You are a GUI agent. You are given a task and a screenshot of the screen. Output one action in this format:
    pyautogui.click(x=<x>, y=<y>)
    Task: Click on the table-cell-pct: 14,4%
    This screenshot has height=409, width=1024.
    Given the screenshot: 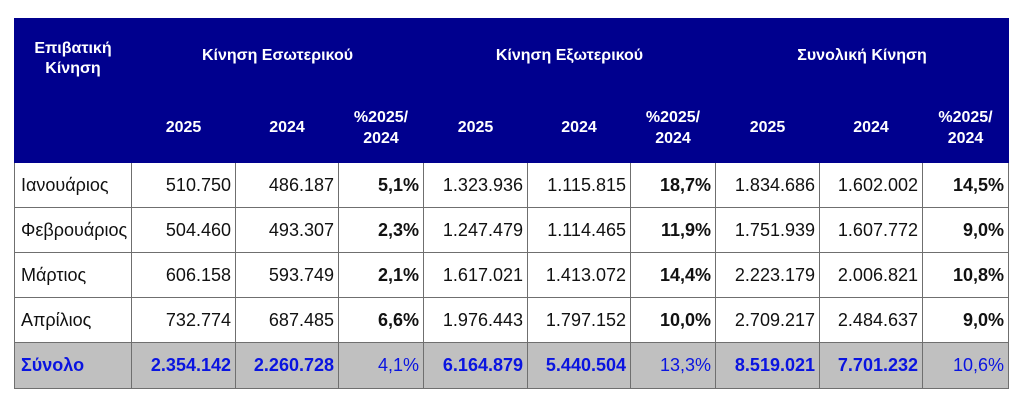 What is the action you would take?
    pyautogui.click(x=673, y=275)
    